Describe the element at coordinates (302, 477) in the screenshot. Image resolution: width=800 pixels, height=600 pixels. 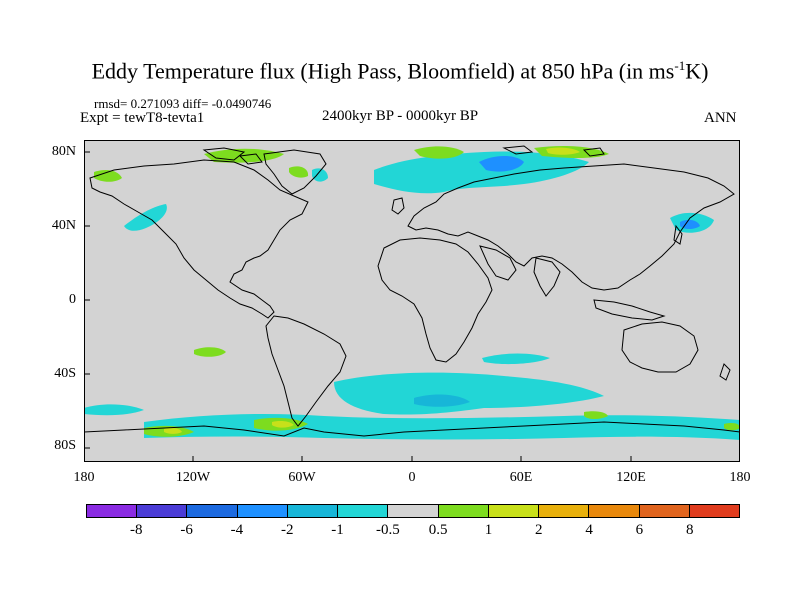
I see `x-tick-label: 60W` at that location.